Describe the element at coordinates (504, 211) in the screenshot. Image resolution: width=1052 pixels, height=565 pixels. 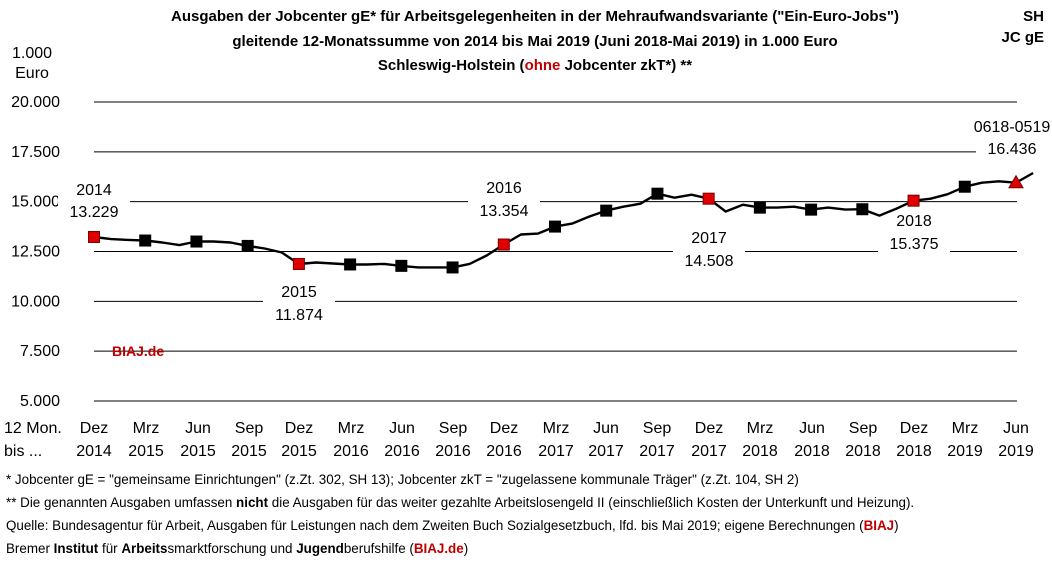
I see `annotation-2016-value: 13.354` at that location.